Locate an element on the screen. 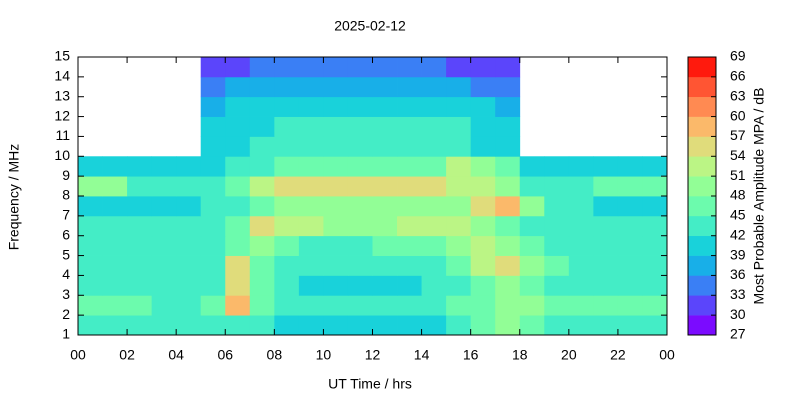 The height and width of the screenshot is (400, 800). x-tick-label: 20 is located at coordinates (569, 355).